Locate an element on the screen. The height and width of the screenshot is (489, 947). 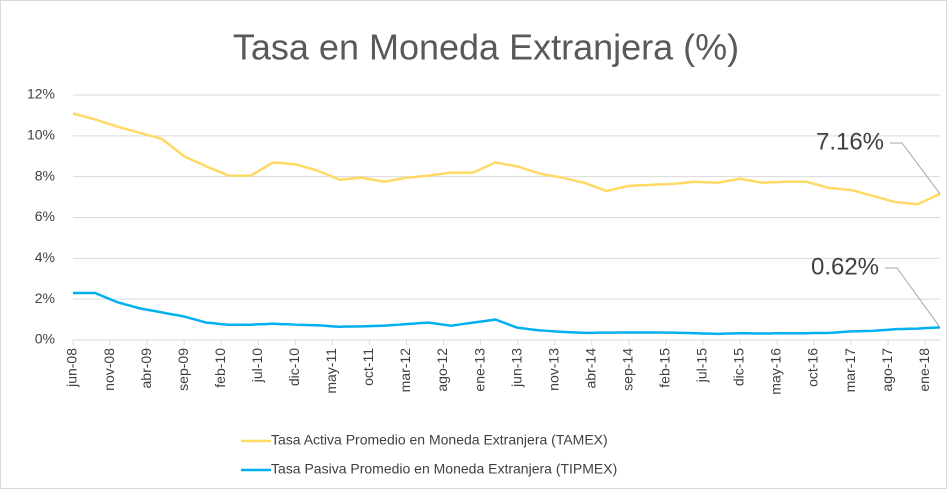
y-tick-label: 4% is located at coordinates (45, 257).